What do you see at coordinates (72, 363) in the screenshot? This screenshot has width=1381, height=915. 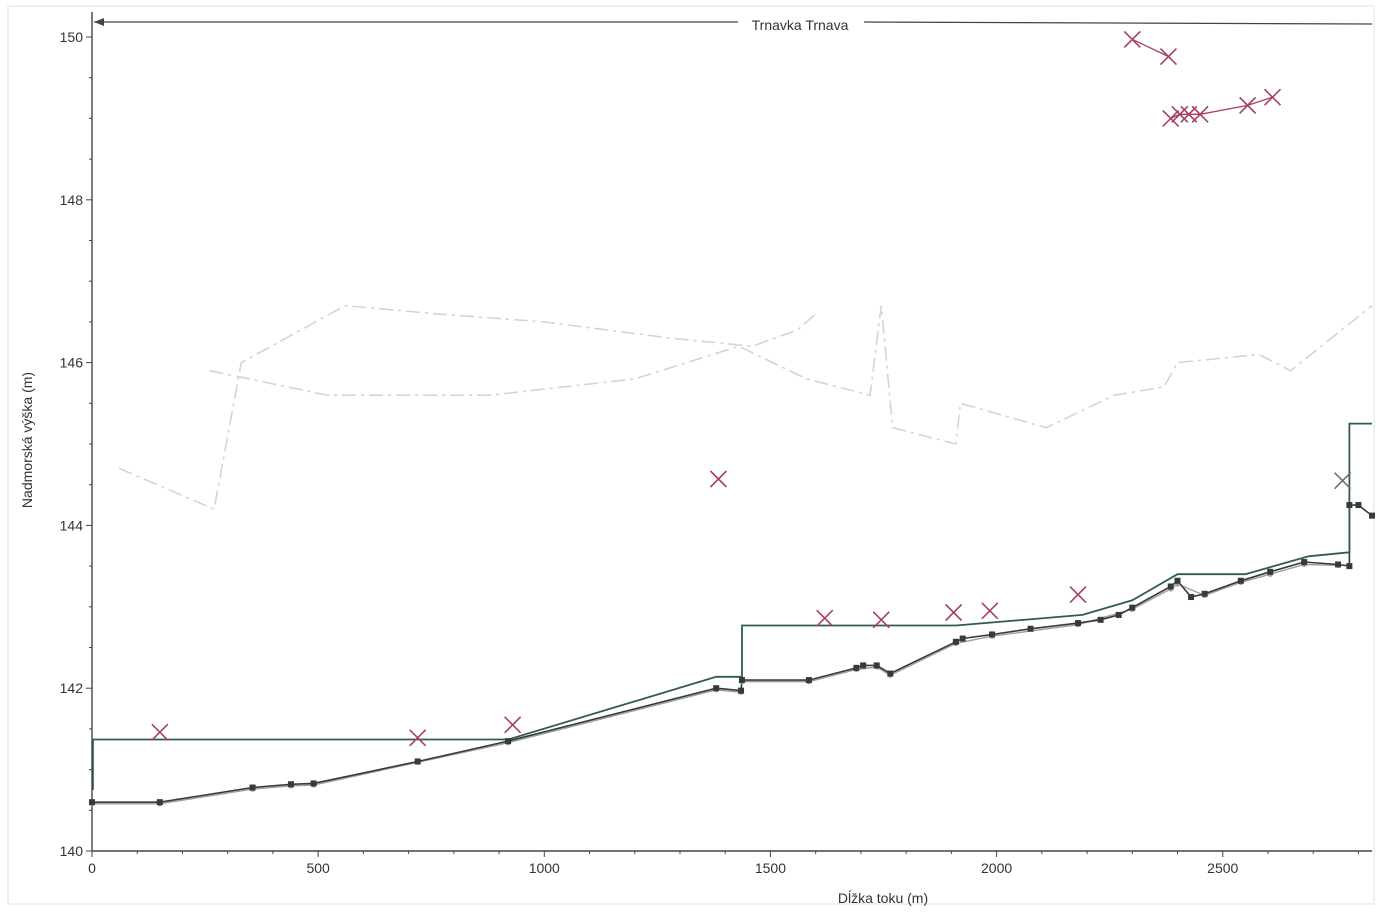 I see `y-tick-label: 146` at bounding box center [72, 363].